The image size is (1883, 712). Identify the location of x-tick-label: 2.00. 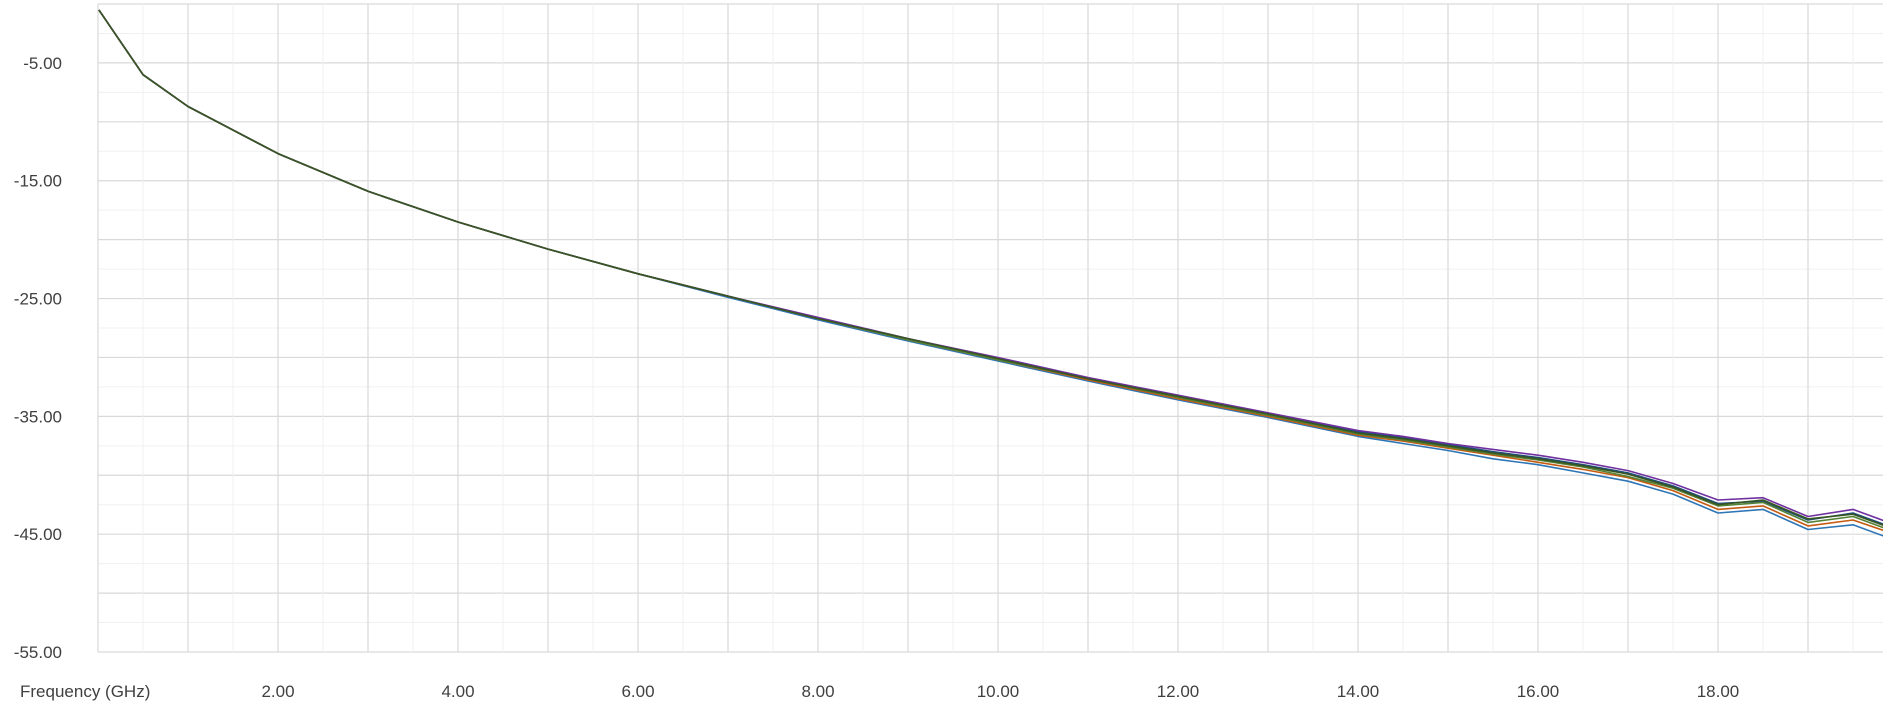
(277, 691).